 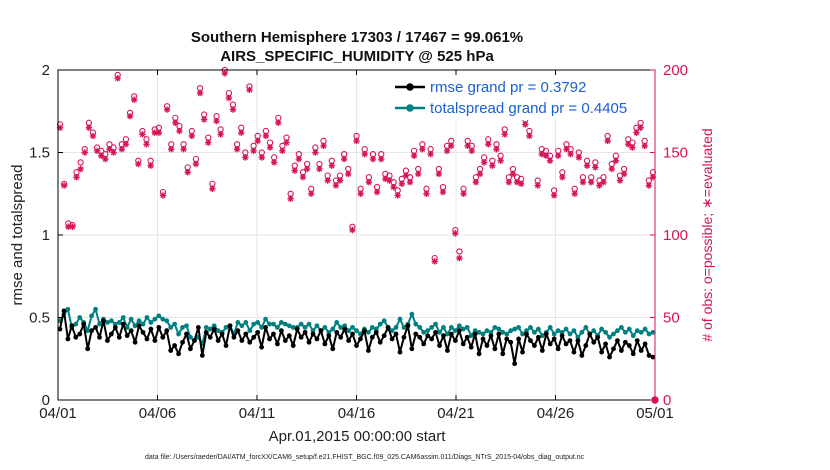 I want to click on legend-spread-marker, so click(x=410, y=108).